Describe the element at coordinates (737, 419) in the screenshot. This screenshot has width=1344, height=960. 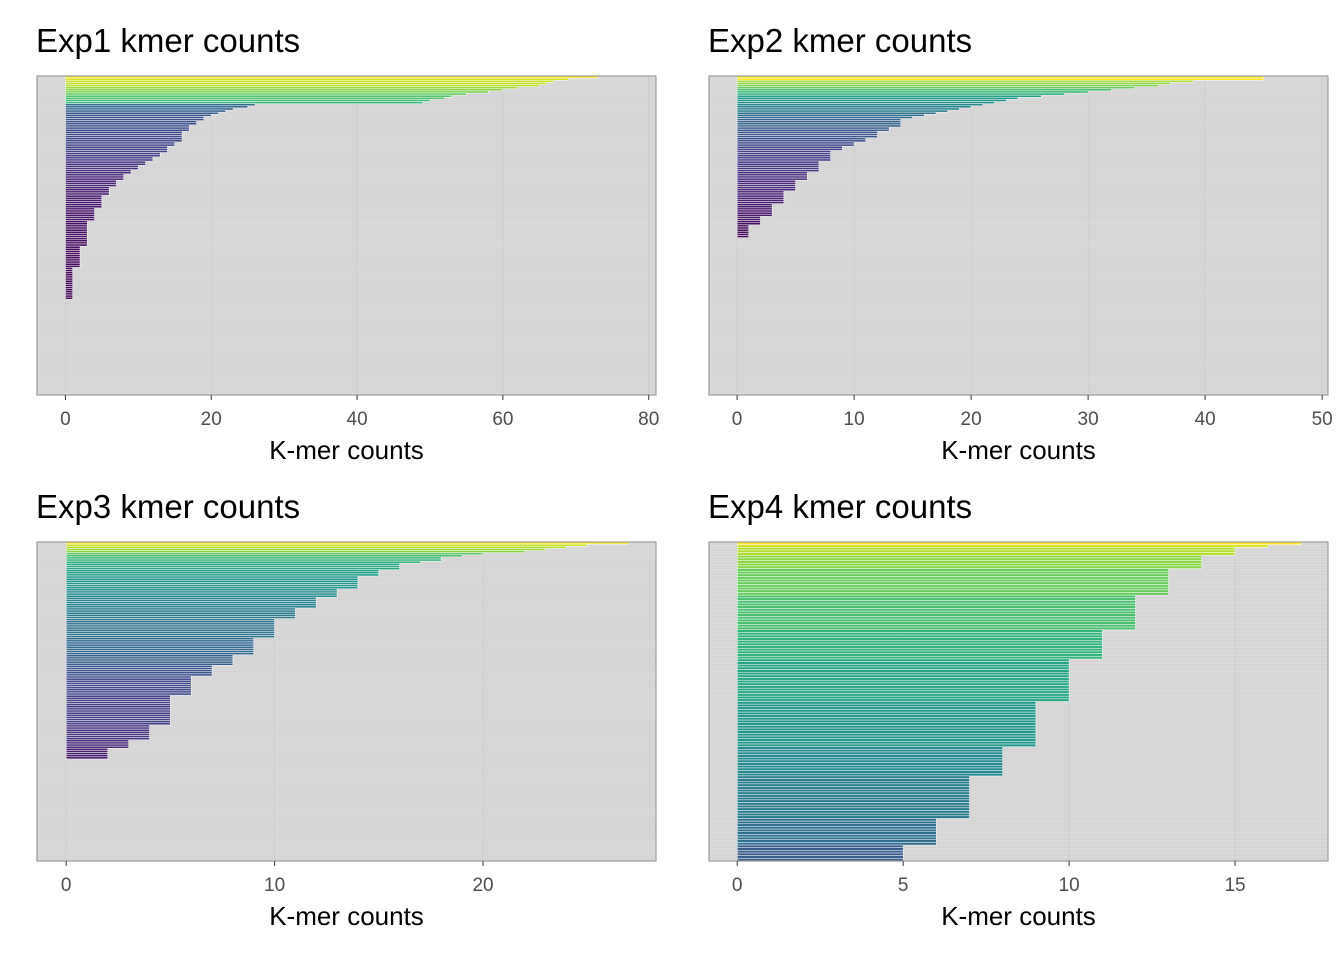
I see `x-tick-label: 0` at that location.